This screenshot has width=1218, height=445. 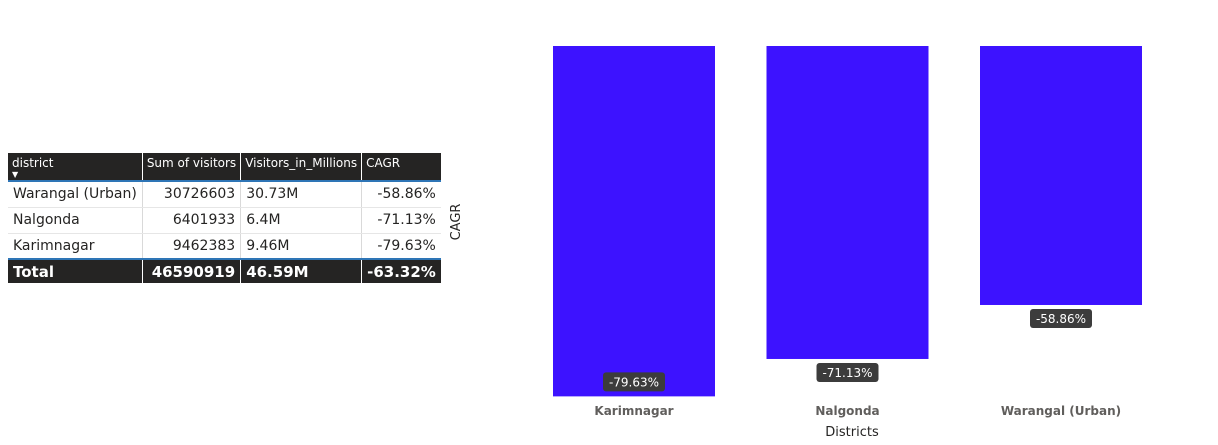 I want to click on total-visitors: 46590919, so click(x=192, y=270).